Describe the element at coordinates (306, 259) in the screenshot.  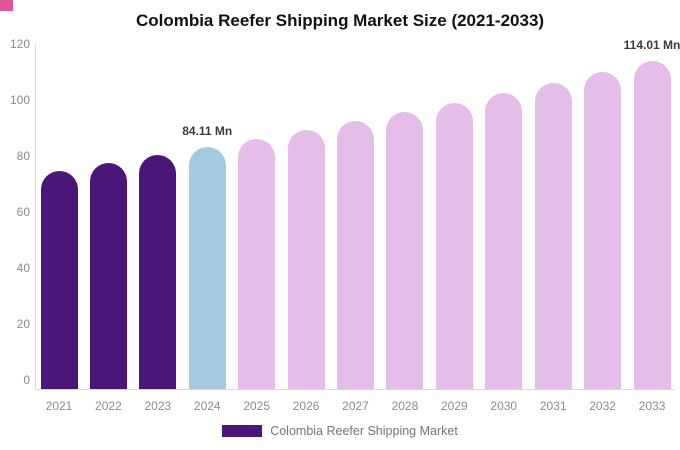
I see `bar-2026` at that location.